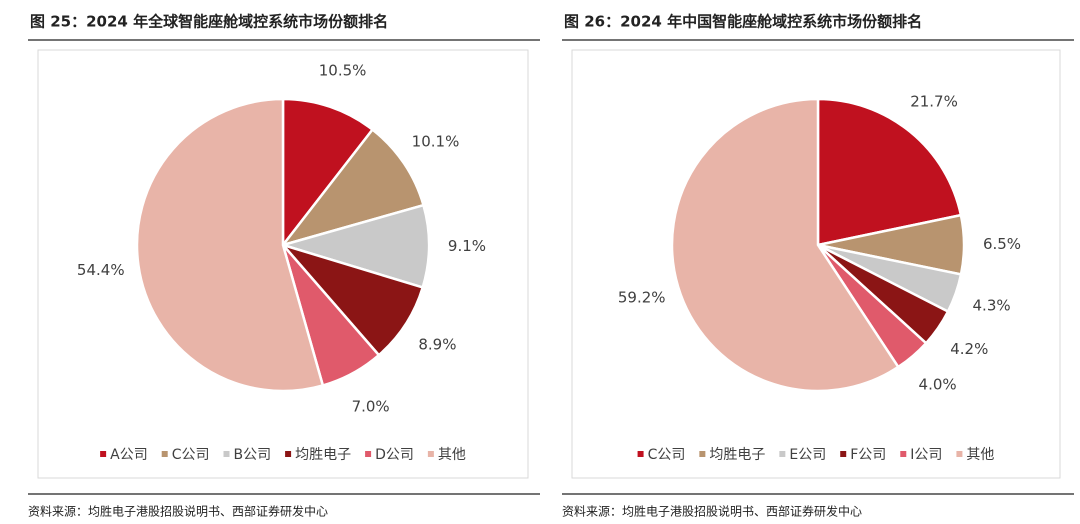 Image resolution: width=1080 pixels, height=524 pixels. Describe the element at coordinates (343, 70) in the screenshot. I see `value-label: 10.5%` at that location.